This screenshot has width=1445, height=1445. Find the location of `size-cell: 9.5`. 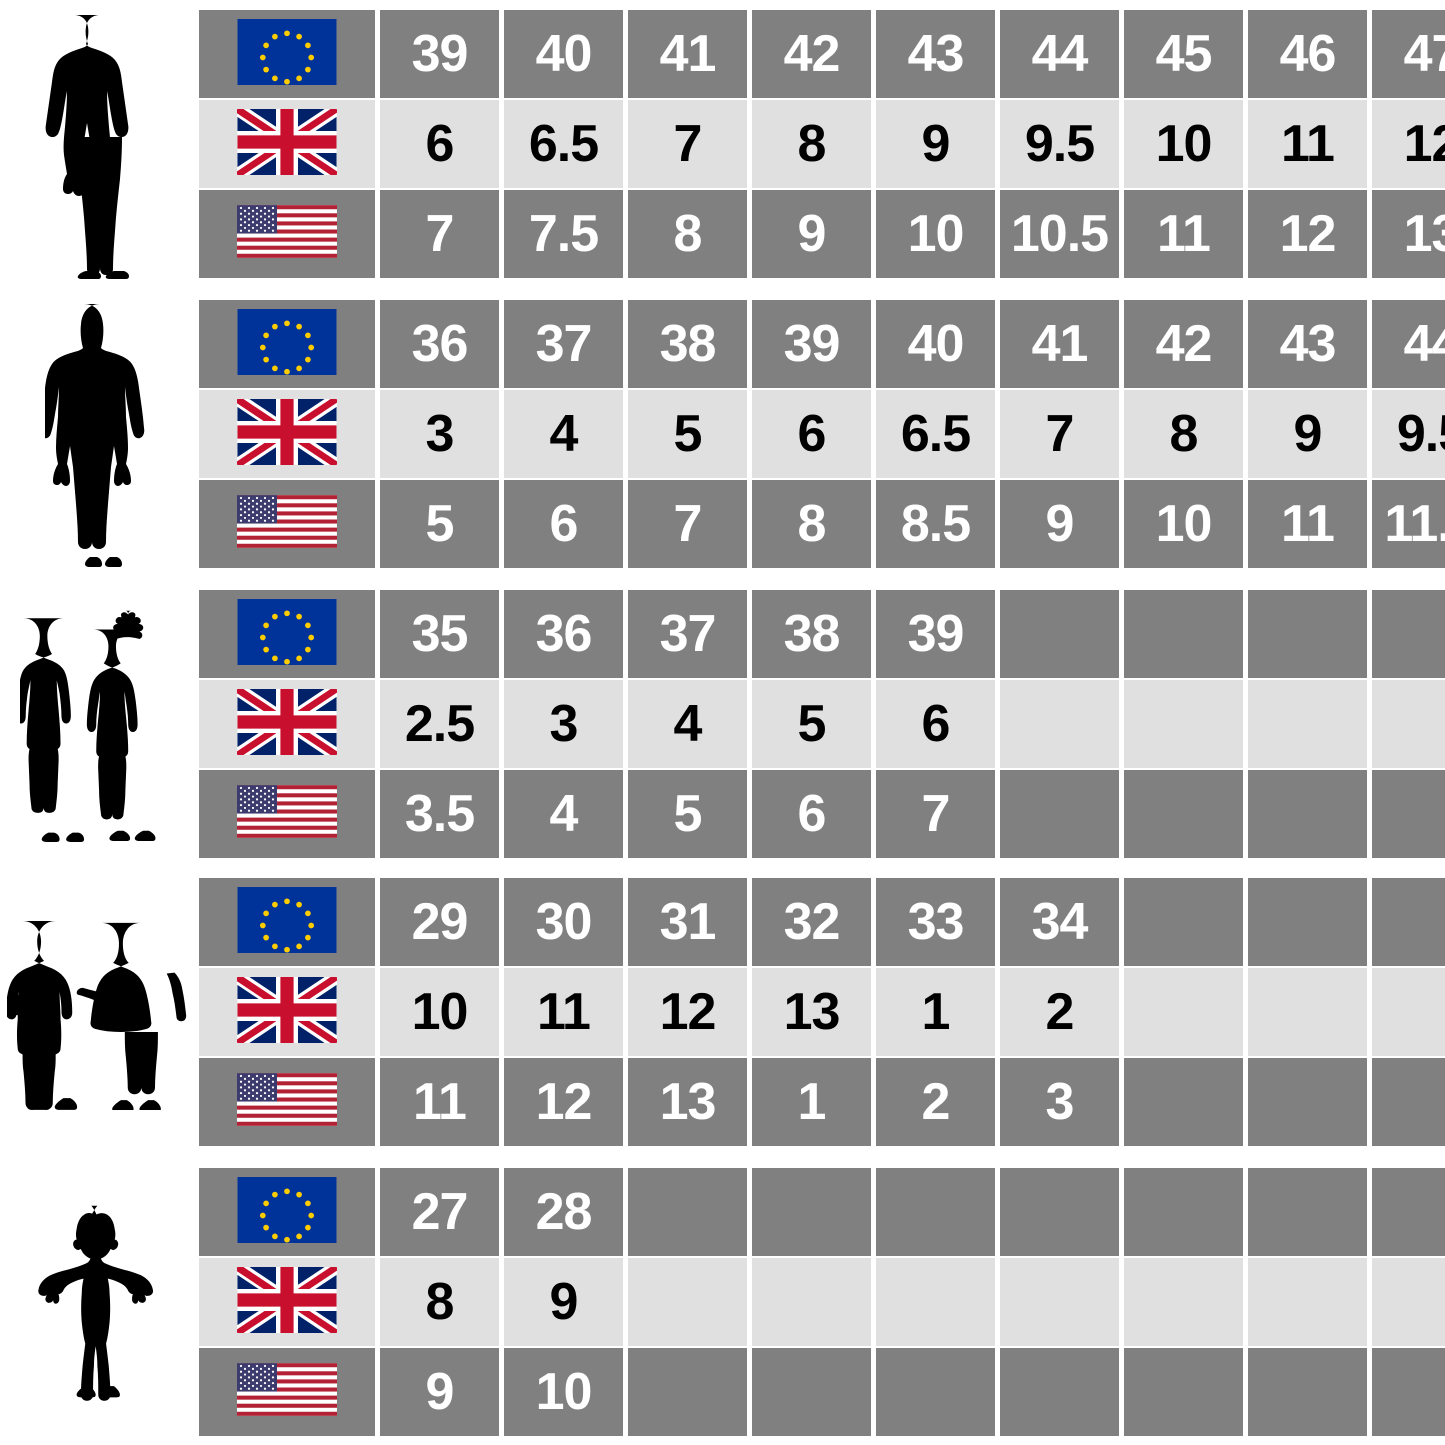

size-cell: 9.5 is located at coordinates (1059, 144).